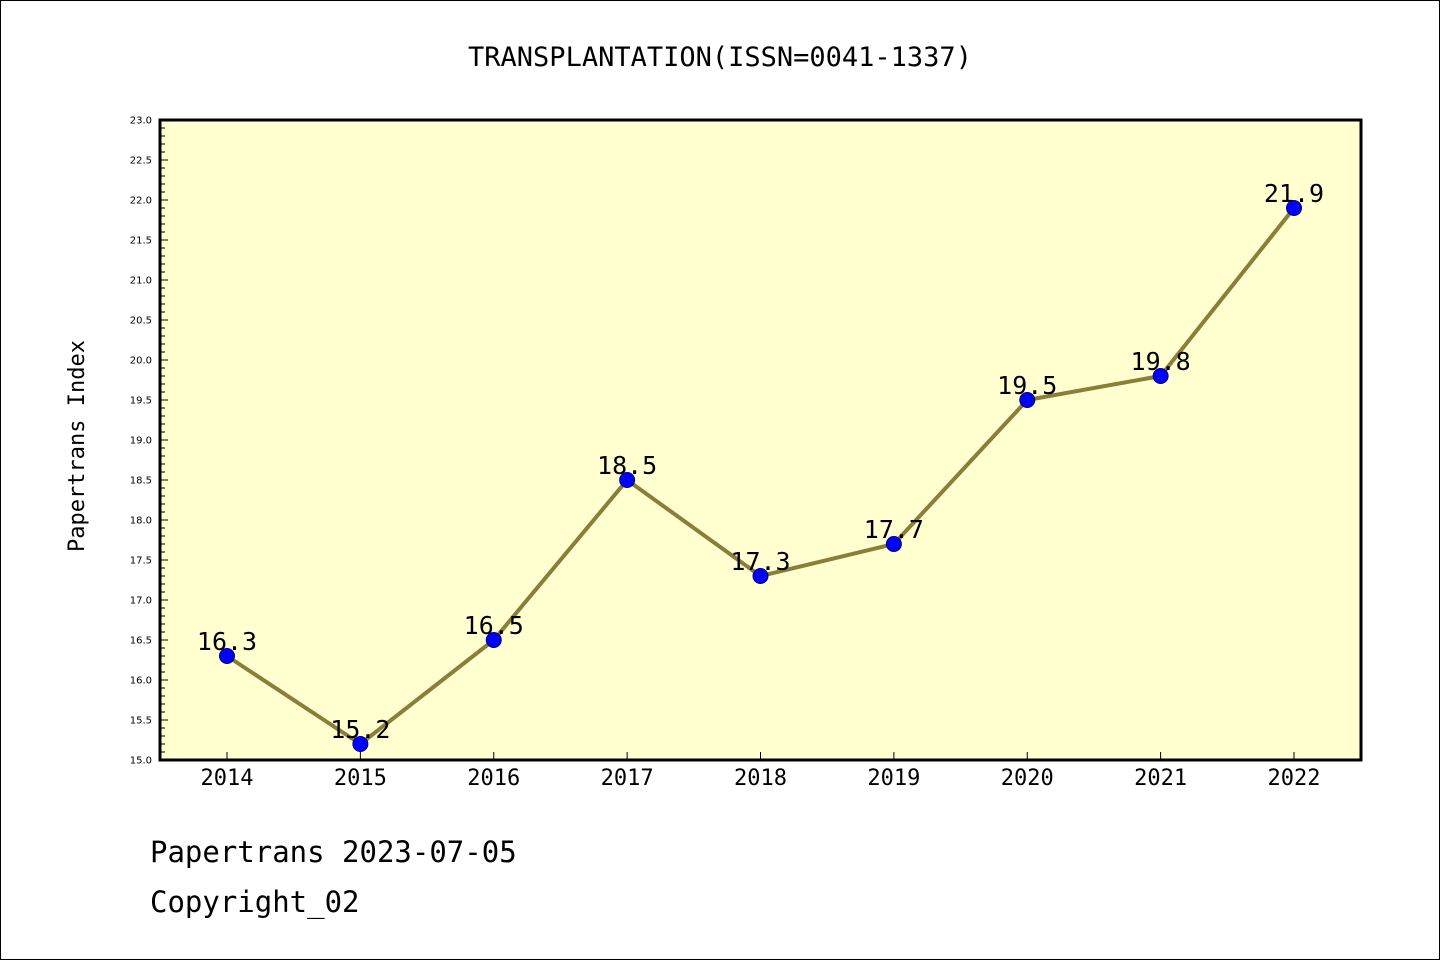 The image size is (1440, 960). I want to click on y-tick-label: 22.5, so click(141, 161).